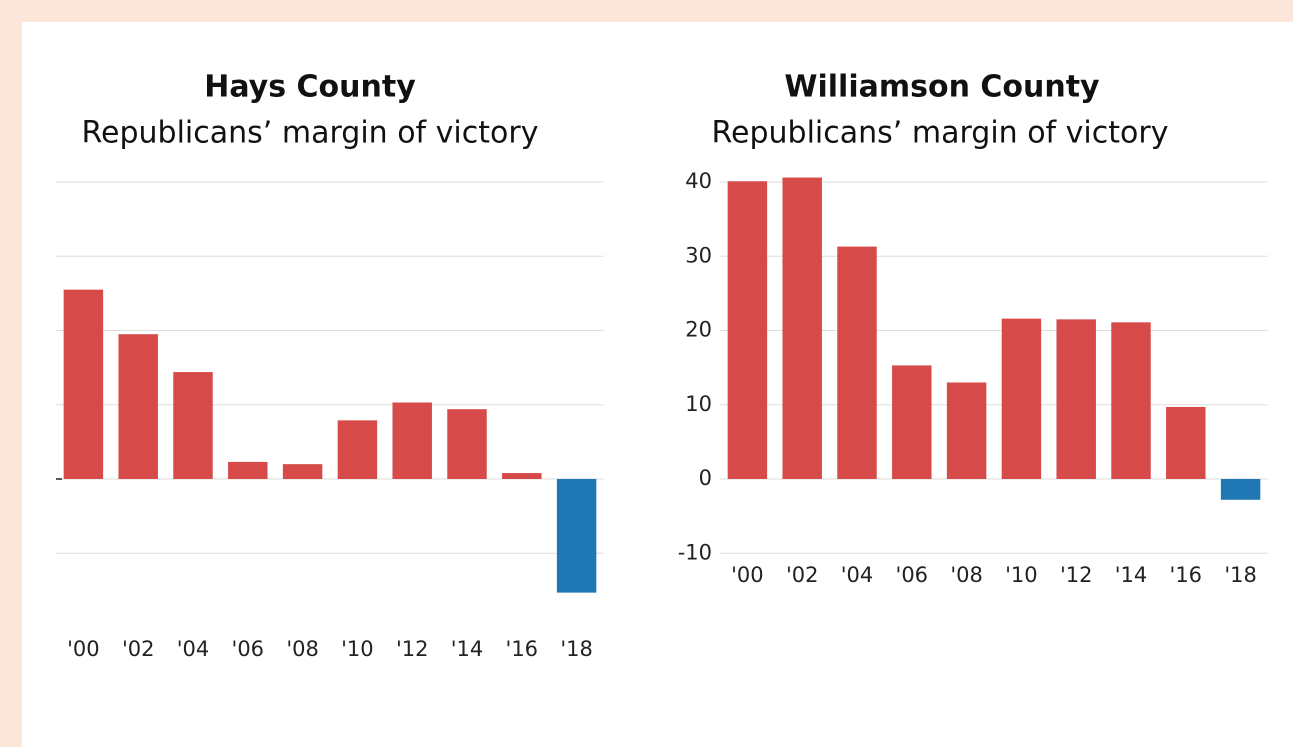  I want to click on chart-title: Hays County, so click(310, 87).